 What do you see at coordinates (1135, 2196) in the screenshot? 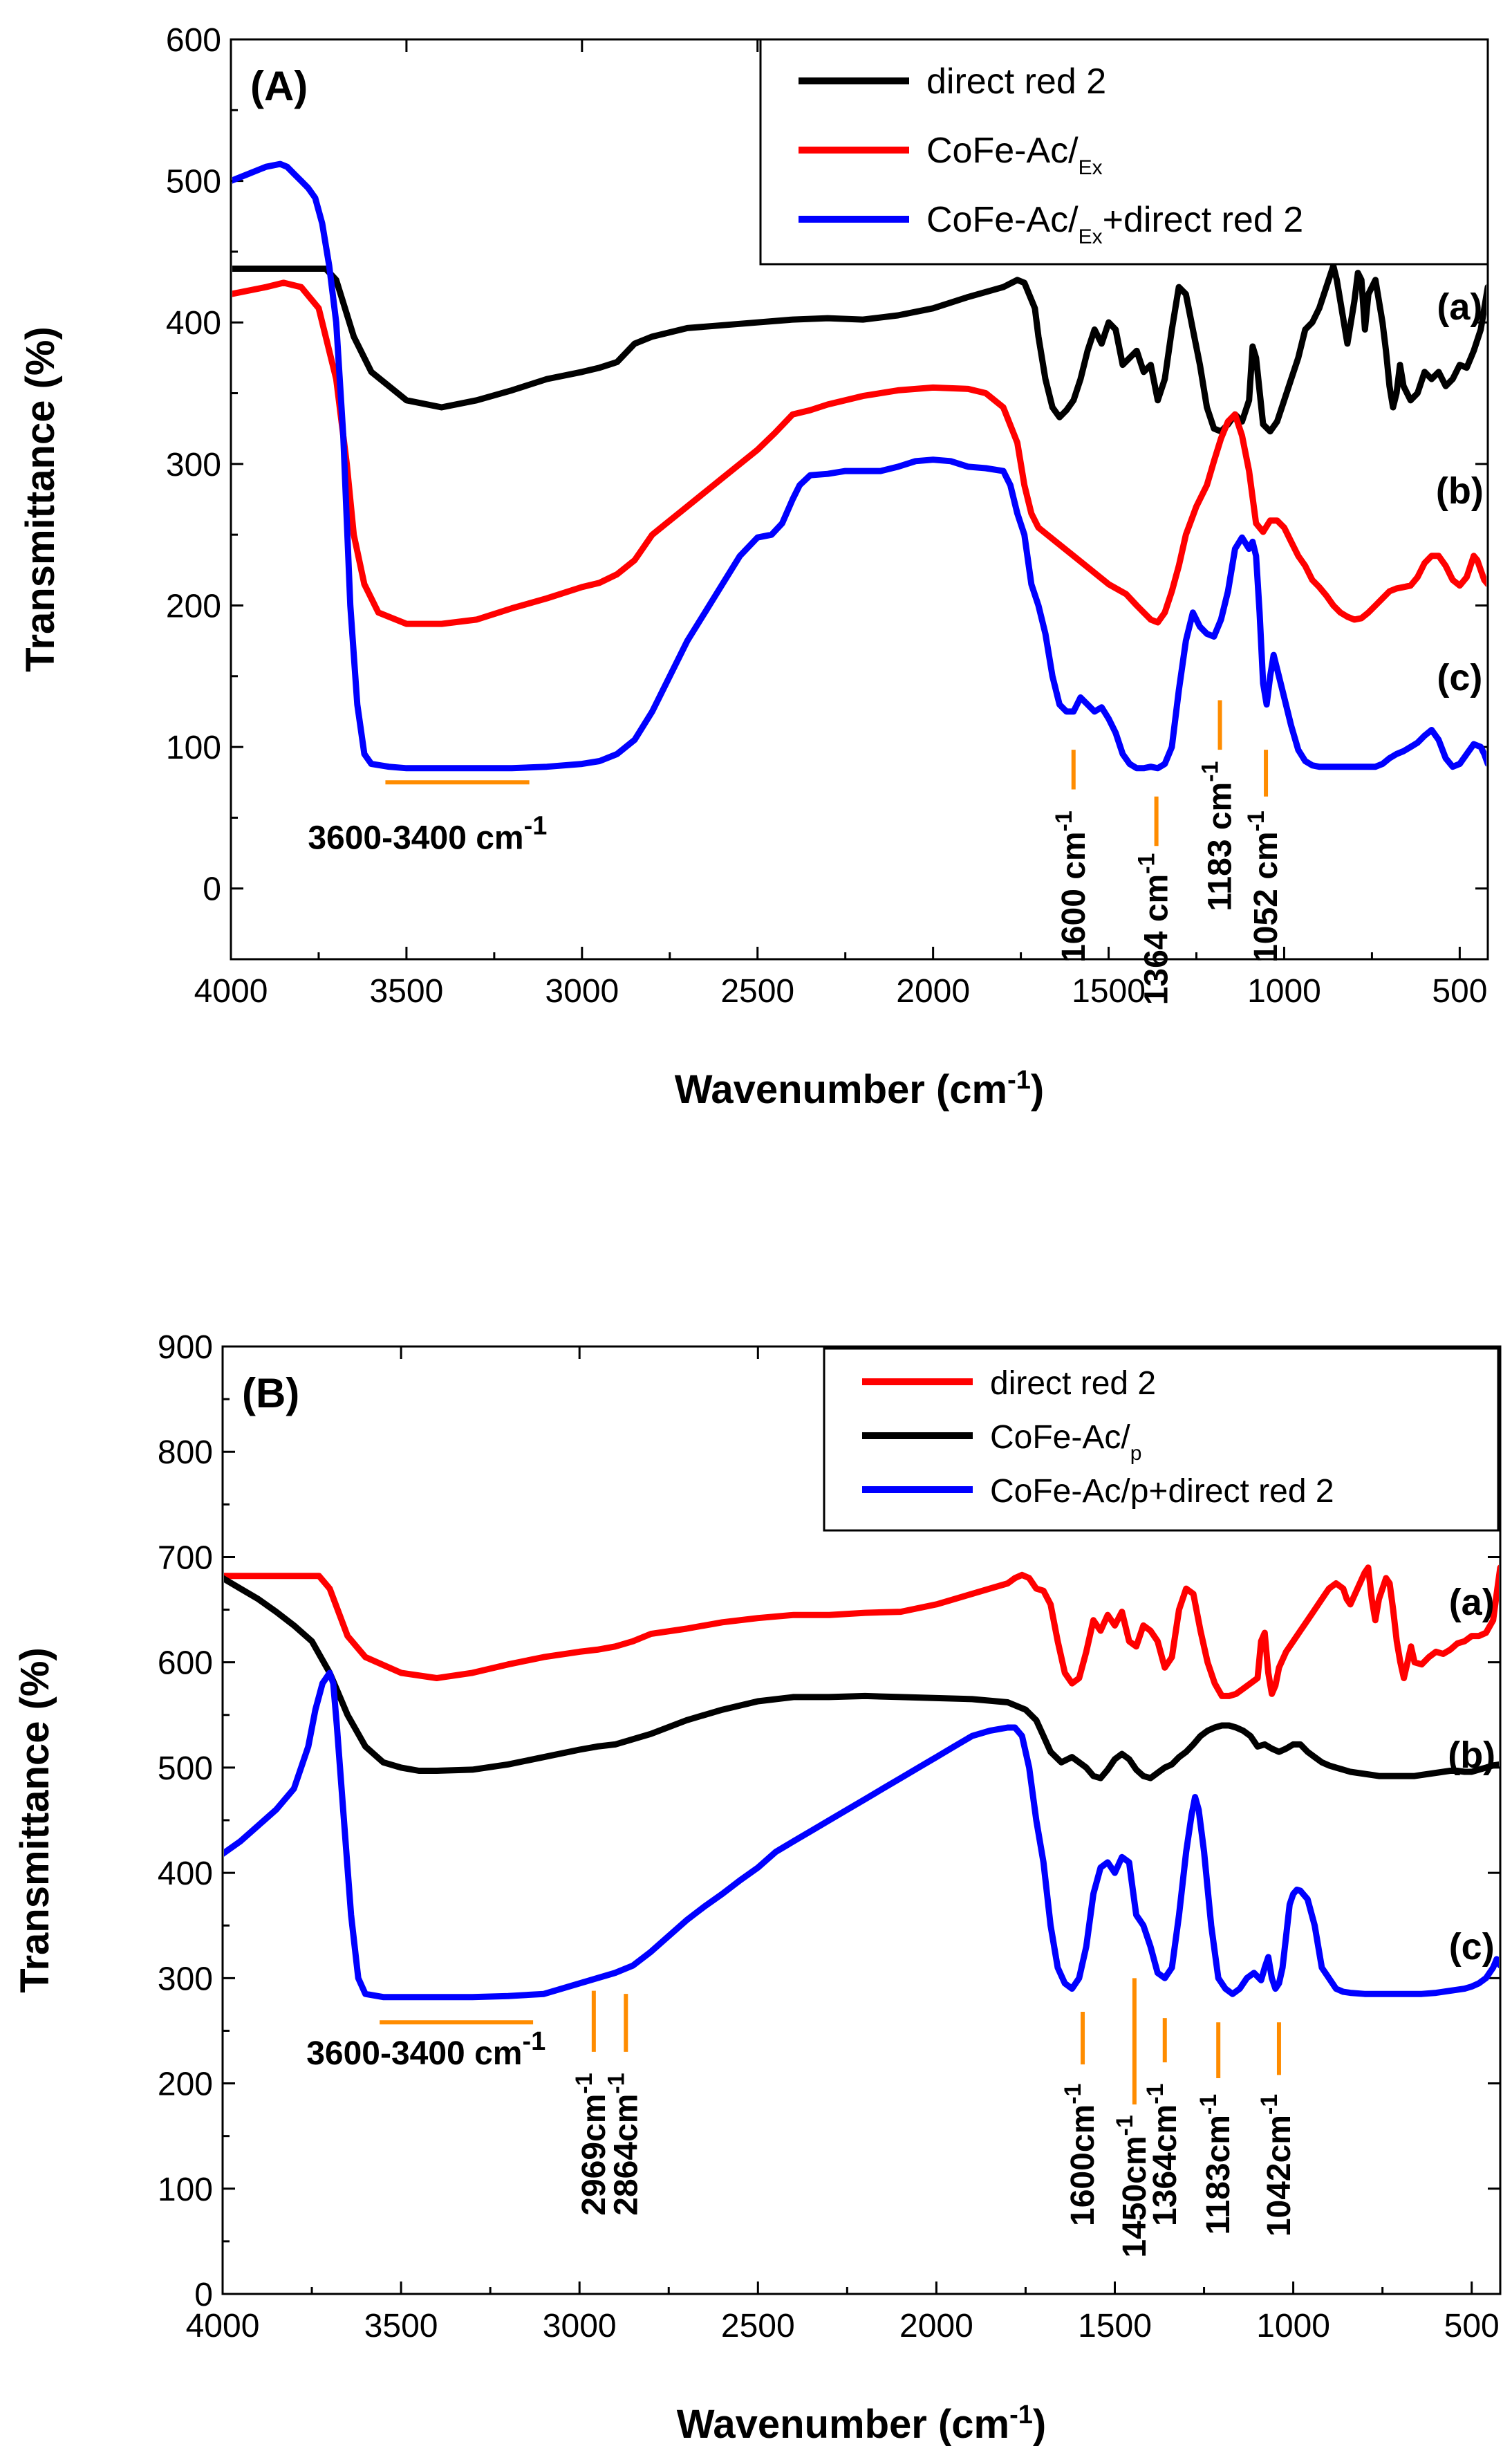
I see `peak-label-text: 1450cm` at bounding box center [1135, 2196].